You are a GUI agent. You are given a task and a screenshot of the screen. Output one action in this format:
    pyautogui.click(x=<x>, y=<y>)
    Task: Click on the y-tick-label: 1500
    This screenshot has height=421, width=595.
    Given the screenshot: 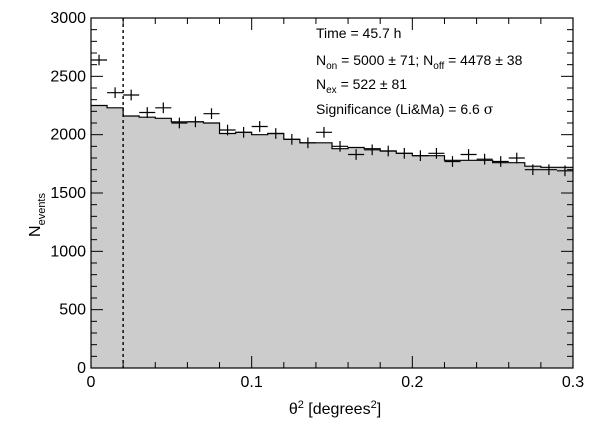 What is the action you would take?
    pyautogui.click(x=68, y=193)
    